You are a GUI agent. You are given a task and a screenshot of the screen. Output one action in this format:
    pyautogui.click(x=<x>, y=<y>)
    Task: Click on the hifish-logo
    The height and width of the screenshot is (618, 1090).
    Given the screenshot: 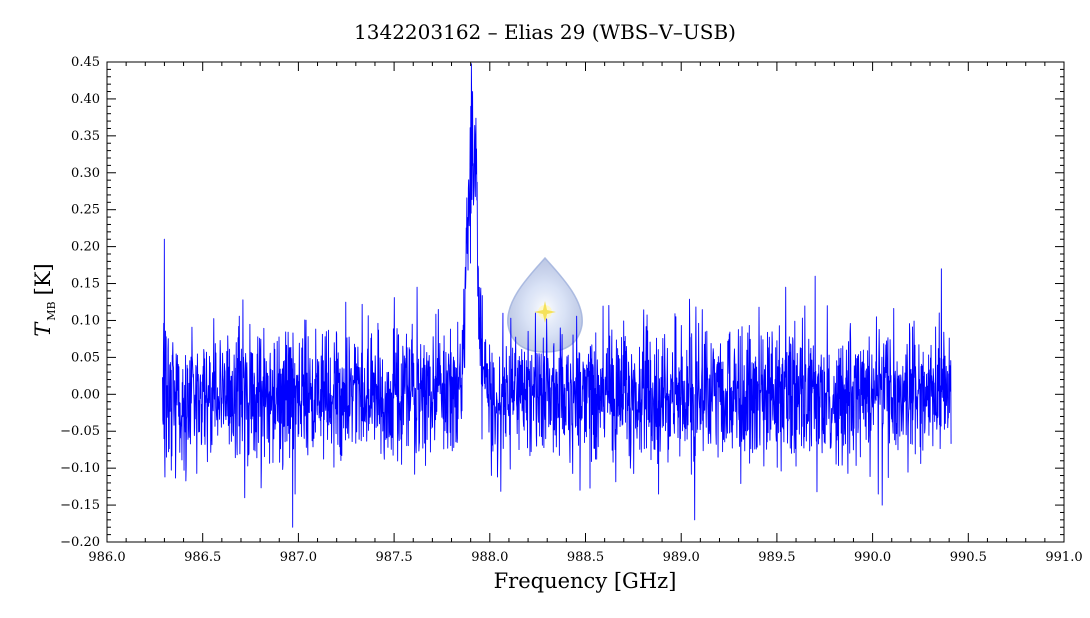 What is the action you would take?
    pyautogui.click(x=545, y=304)
    